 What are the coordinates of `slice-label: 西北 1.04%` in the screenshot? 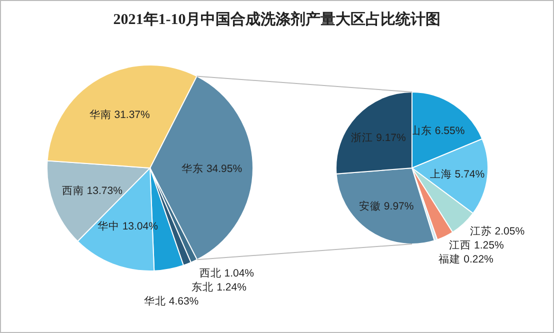 It's located at (226, 273).